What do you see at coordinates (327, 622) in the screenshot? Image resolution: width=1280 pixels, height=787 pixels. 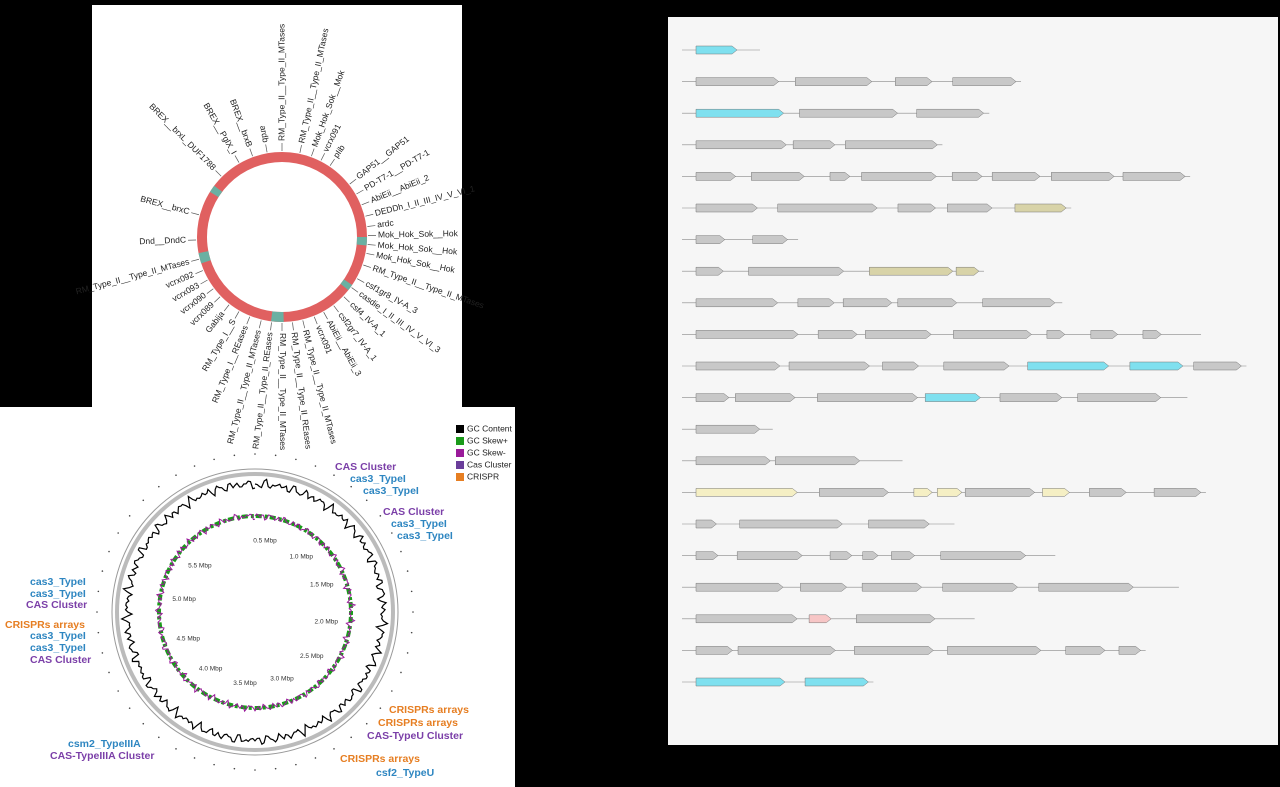 I see `mbp-label: 2.0 Mbp` at bounding box center [327, 622].